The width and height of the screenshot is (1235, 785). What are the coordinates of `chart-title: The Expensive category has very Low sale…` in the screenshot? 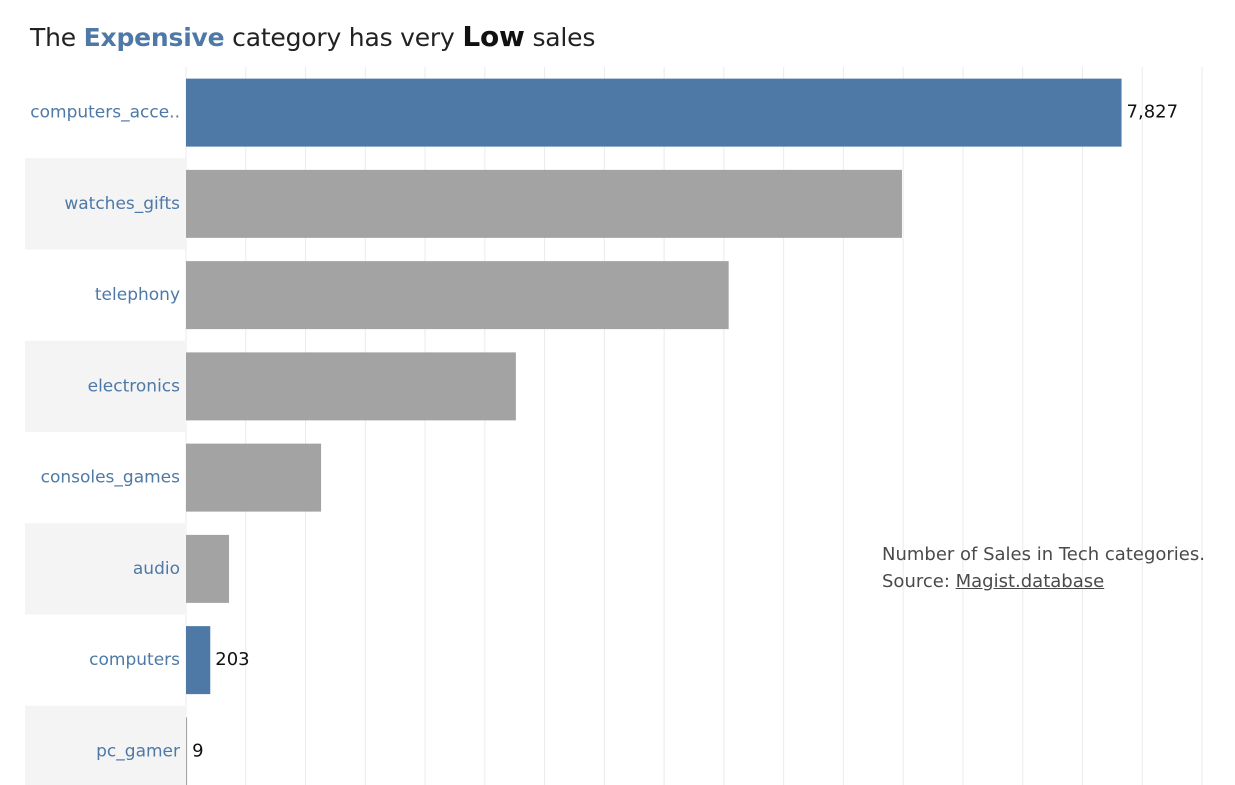 It's located at (312, 36).